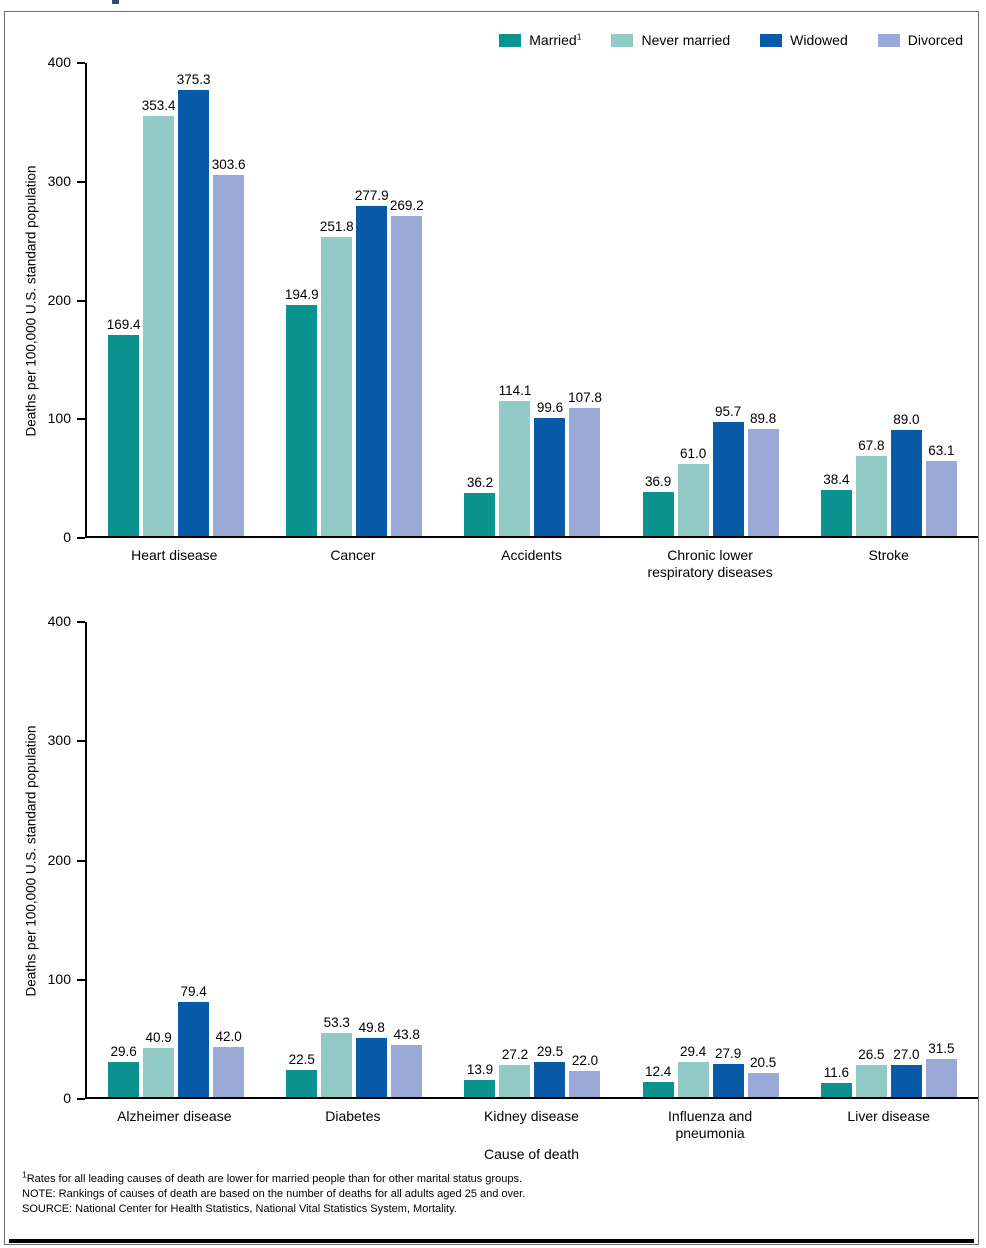  What do you see at coordinates (763, 419) in the screenshot?
I see `bar-value-label: 89.8` at bounding box center [763, 419].